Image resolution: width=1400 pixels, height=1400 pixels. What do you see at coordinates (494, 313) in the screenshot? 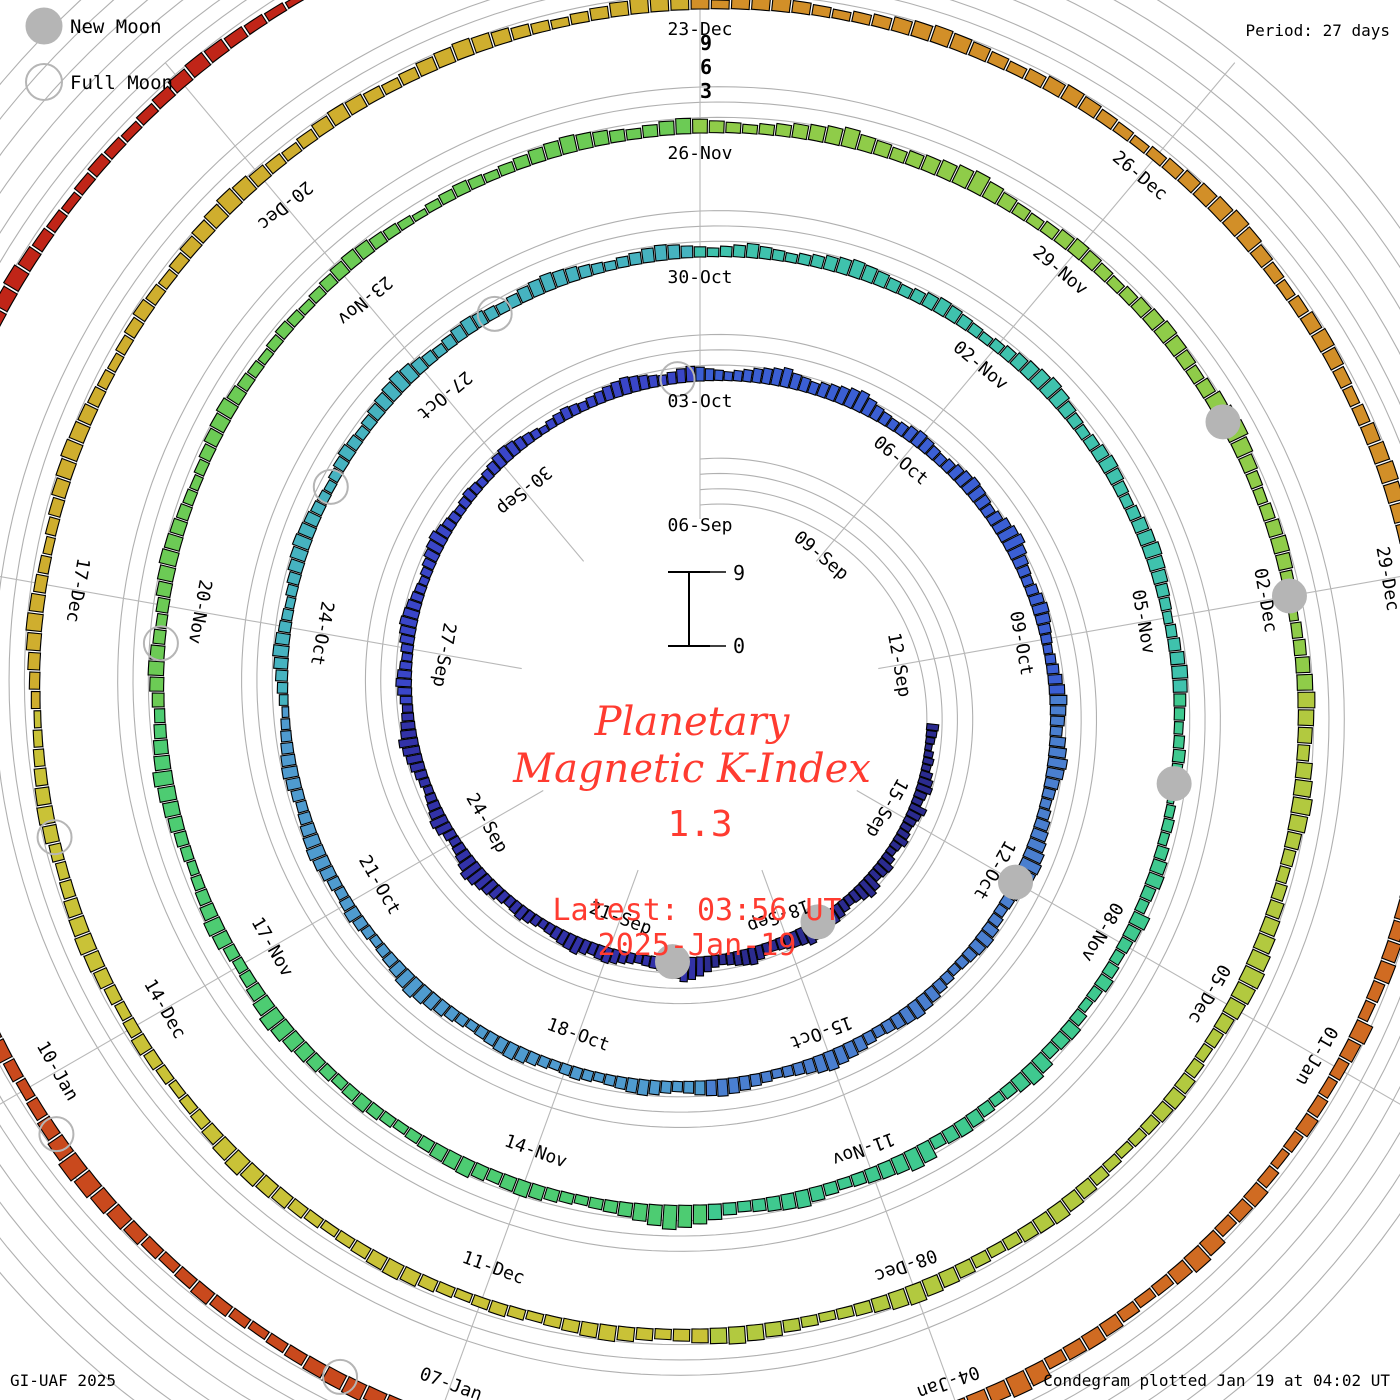
I see `full-moon-marker-icon` at bounding box center [494, 313].